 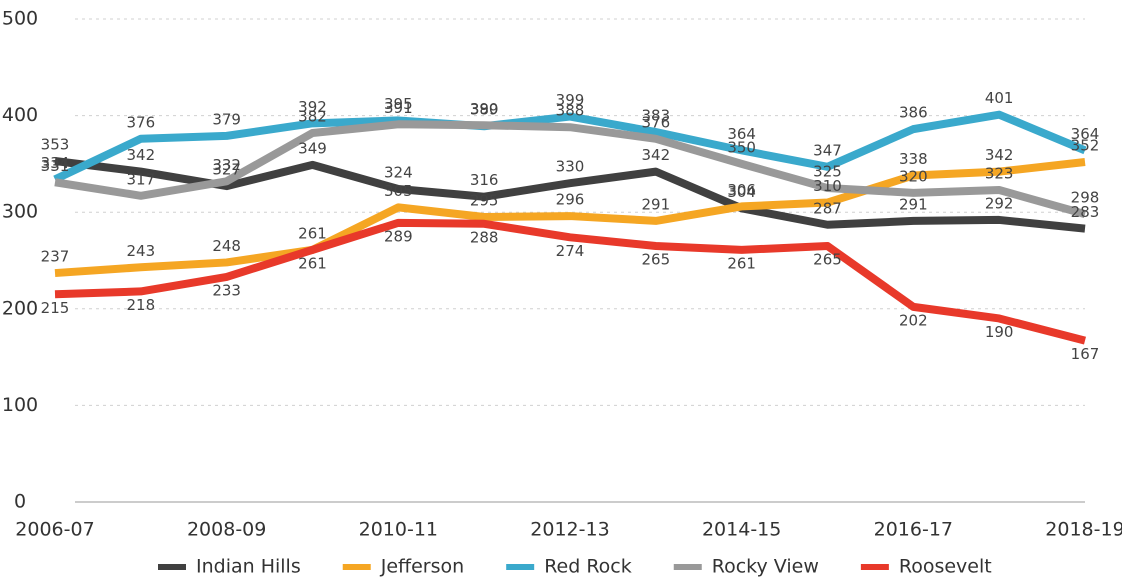 What do you see at coordinates (398, 104) in the screenshot?
I see `data-label: 395` at bounding box center [398, 104].